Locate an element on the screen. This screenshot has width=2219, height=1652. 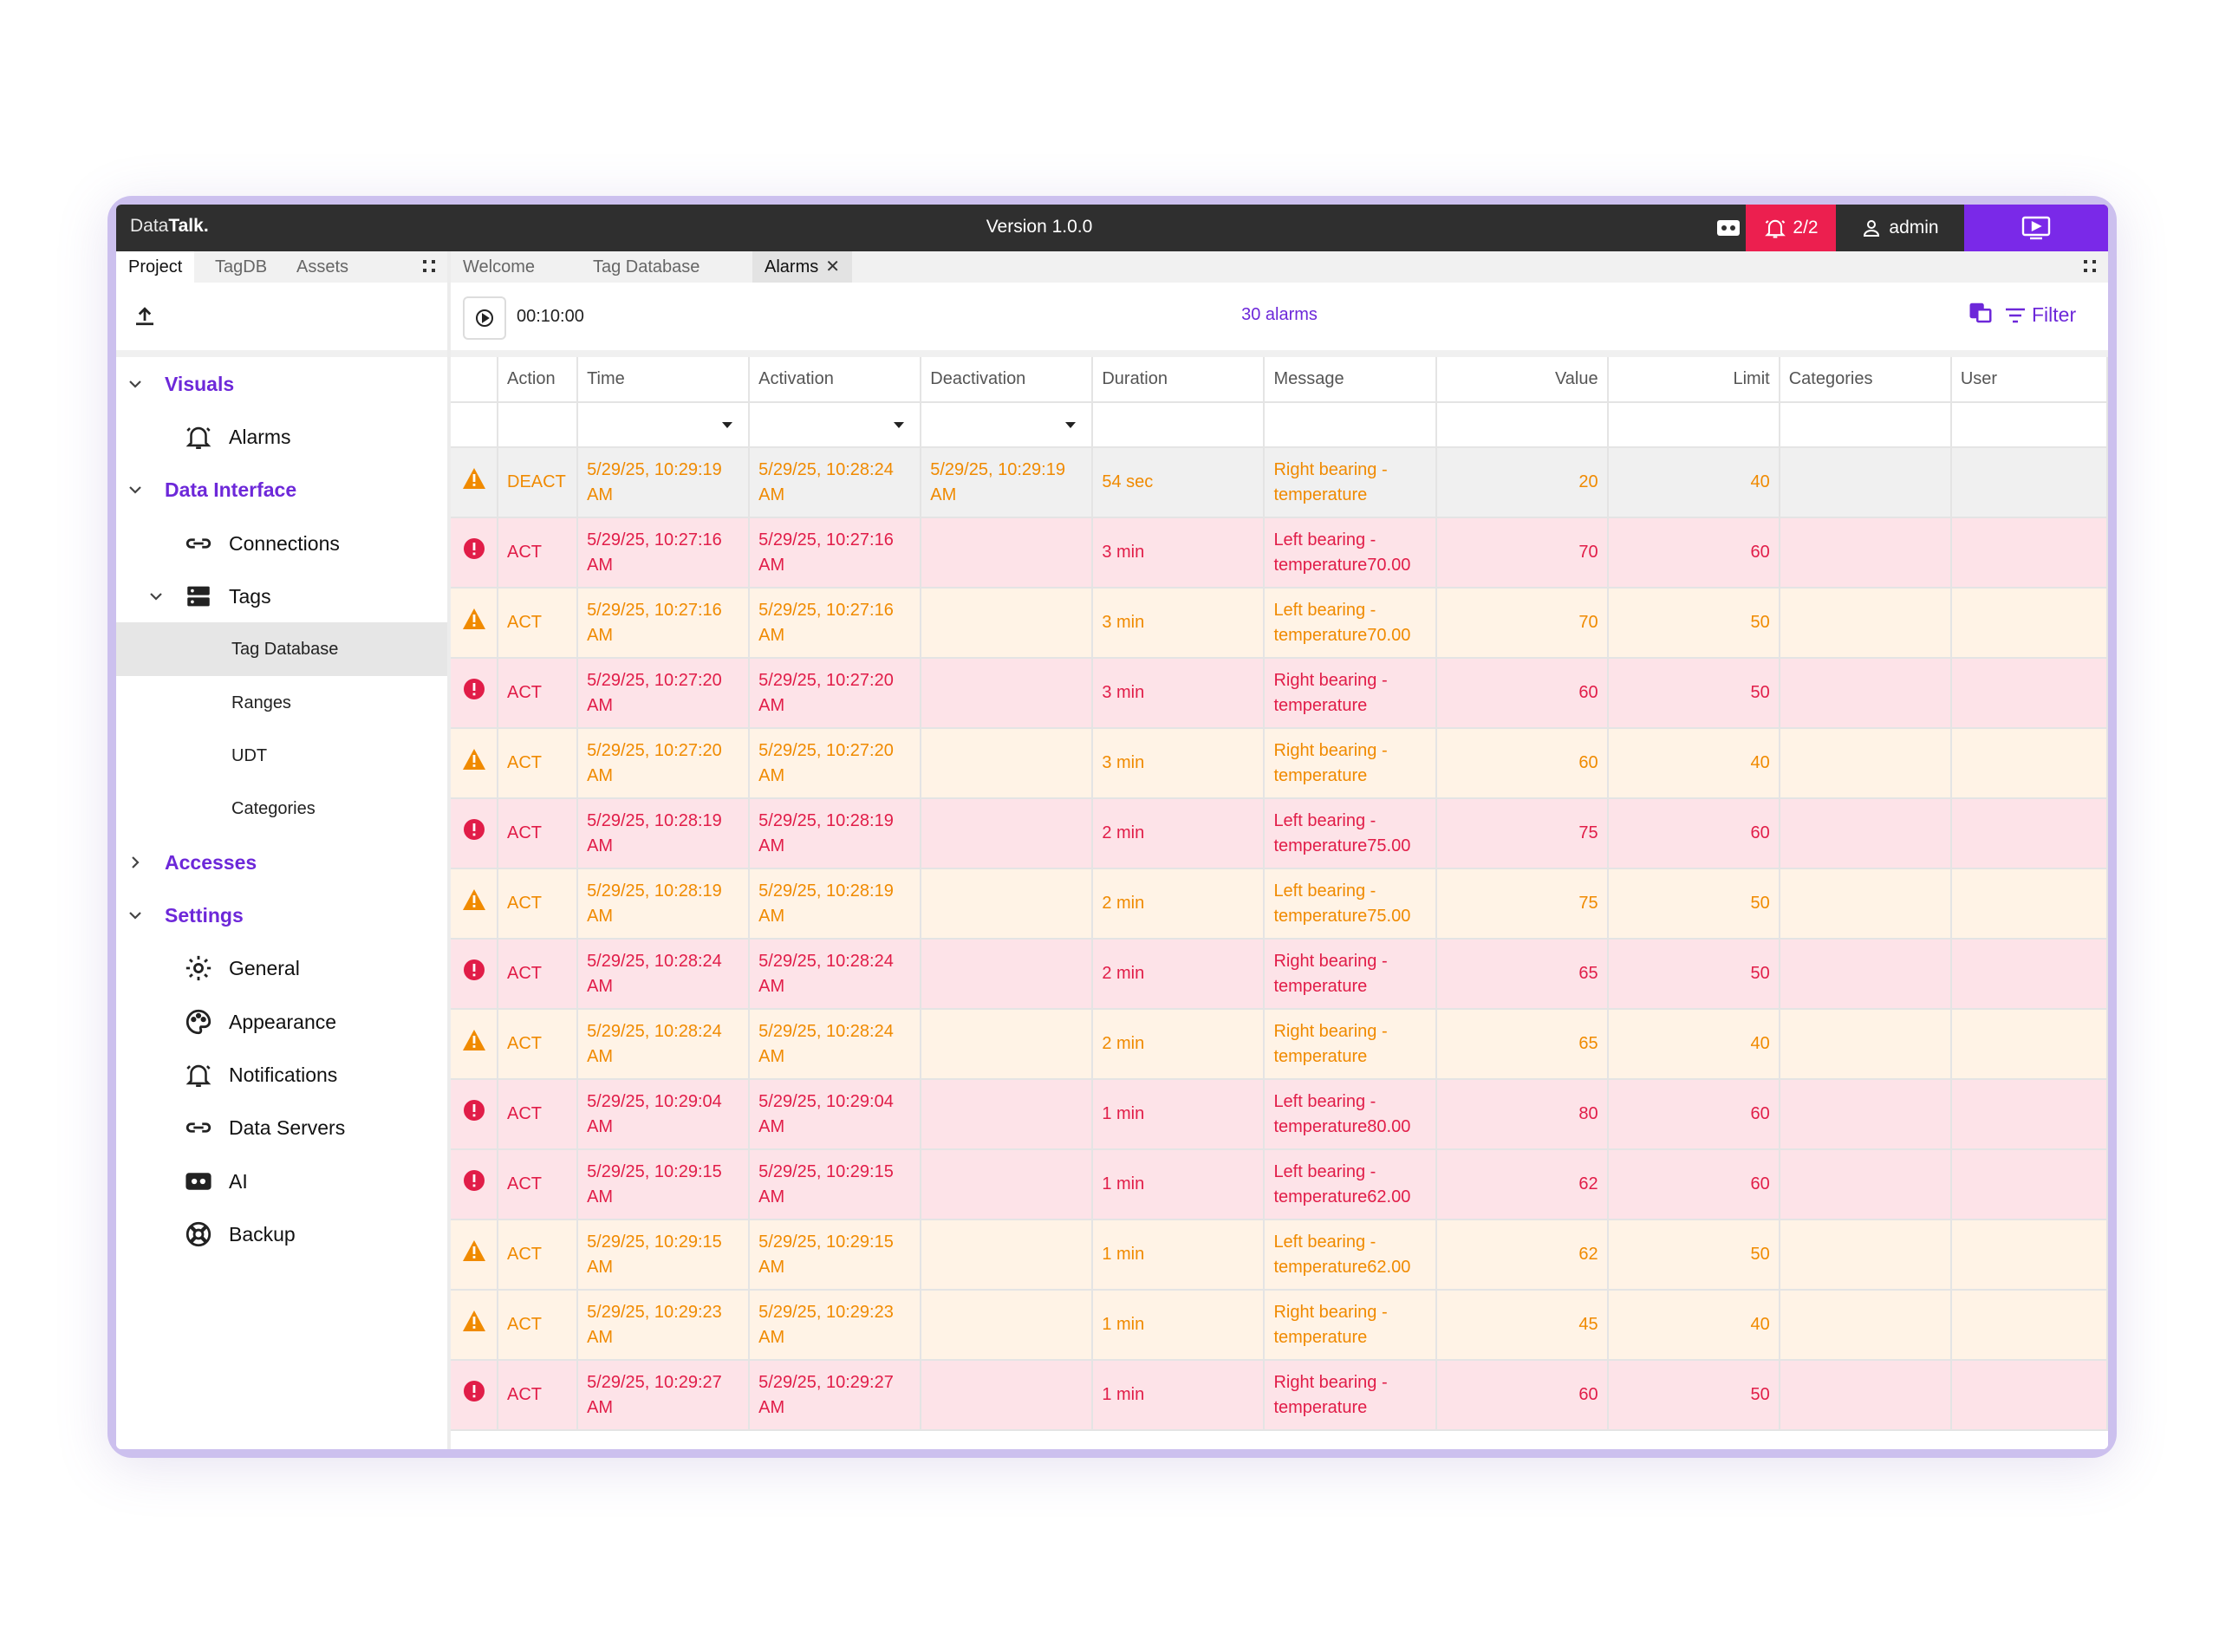
upload-icon is located at coordinates (145, 316).